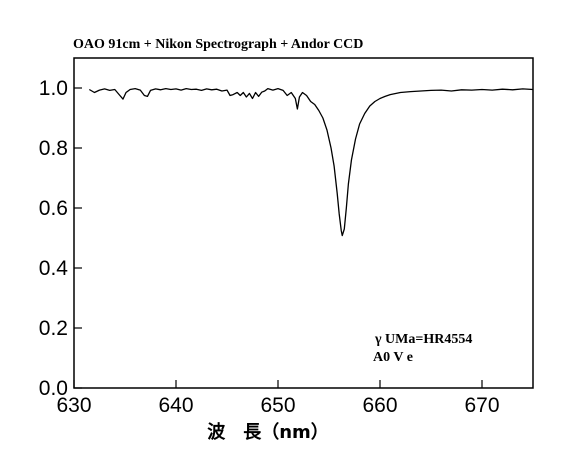  I want to click on y-tick-label: 0.6, so click(53, 208).